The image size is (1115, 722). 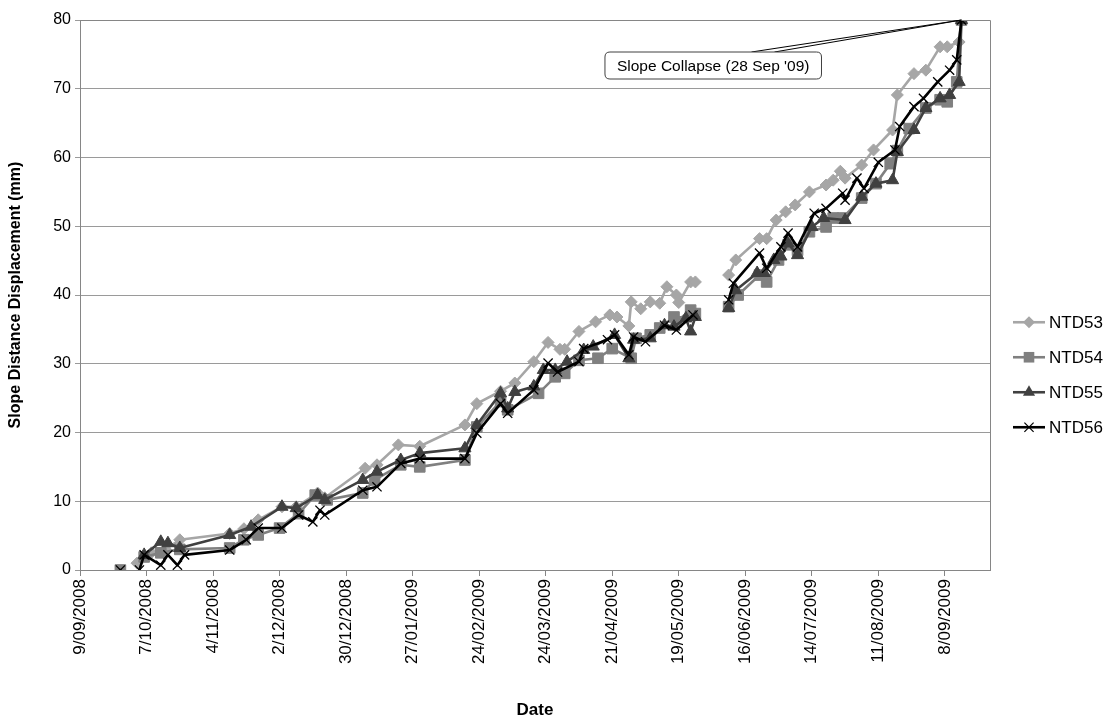 I want to click on y-tick-label: 70, so click(x=62, y=88).